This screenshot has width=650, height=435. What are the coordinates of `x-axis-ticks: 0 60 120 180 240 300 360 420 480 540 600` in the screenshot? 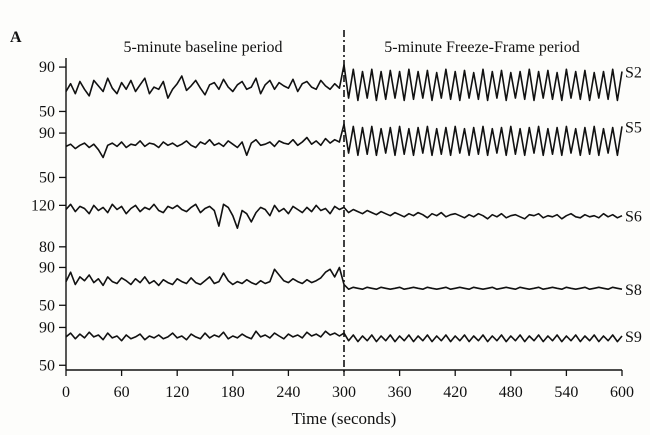 It's located at (348, 385).